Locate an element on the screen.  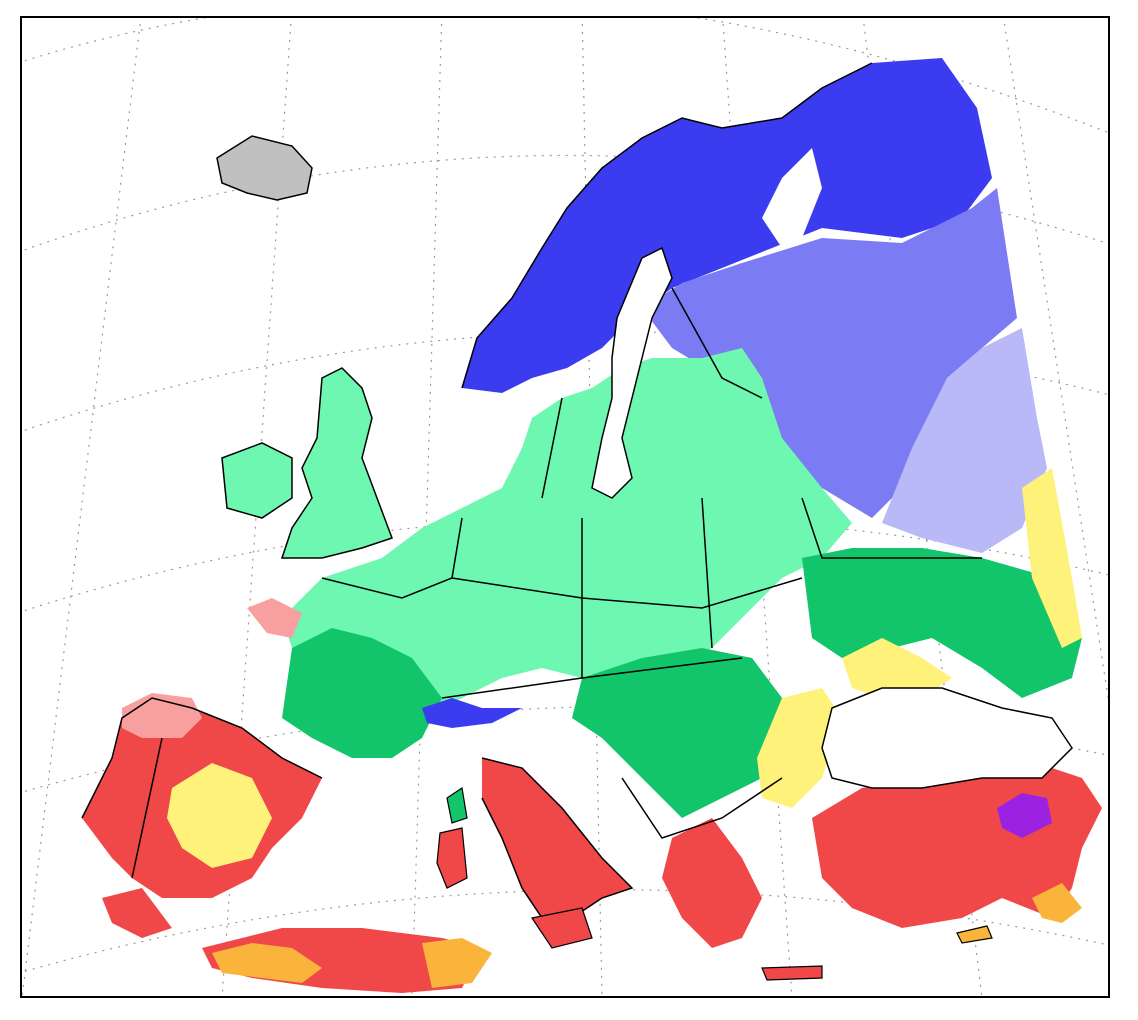
region-steppe-romania is located at coordinates (799, 748).